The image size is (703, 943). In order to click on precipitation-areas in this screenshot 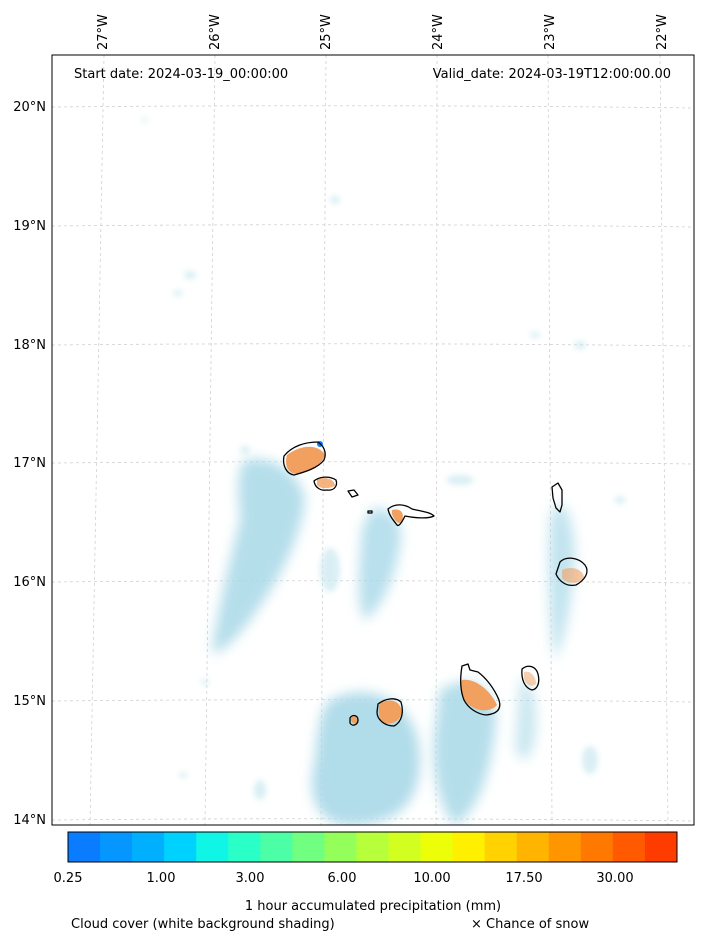, I will do `click(435, 585)`.